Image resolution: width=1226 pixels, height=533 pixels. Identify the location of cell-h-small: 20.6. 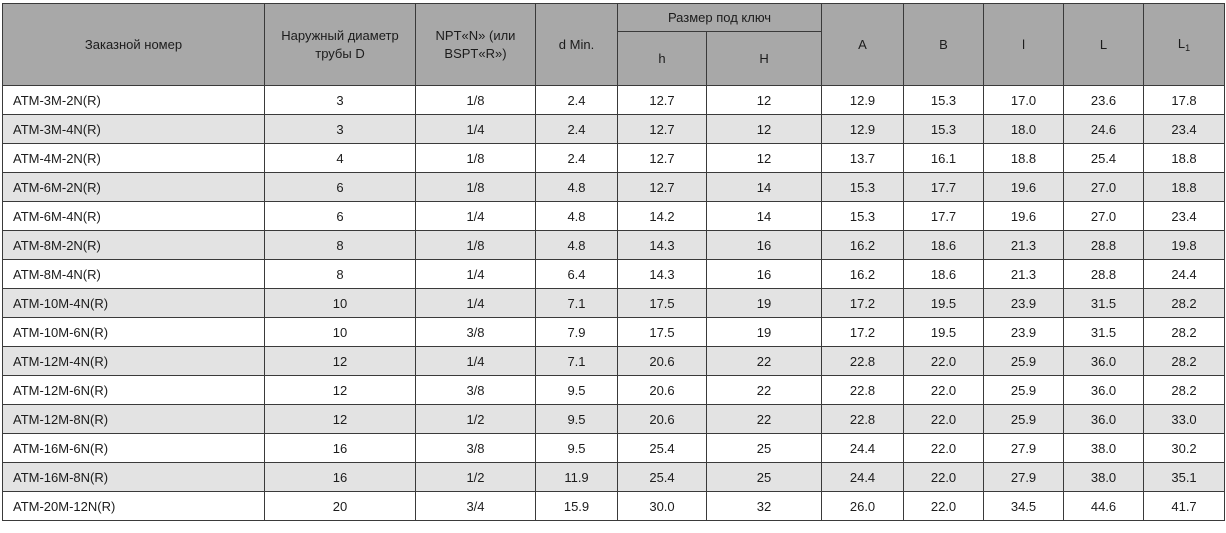
(662, 361).